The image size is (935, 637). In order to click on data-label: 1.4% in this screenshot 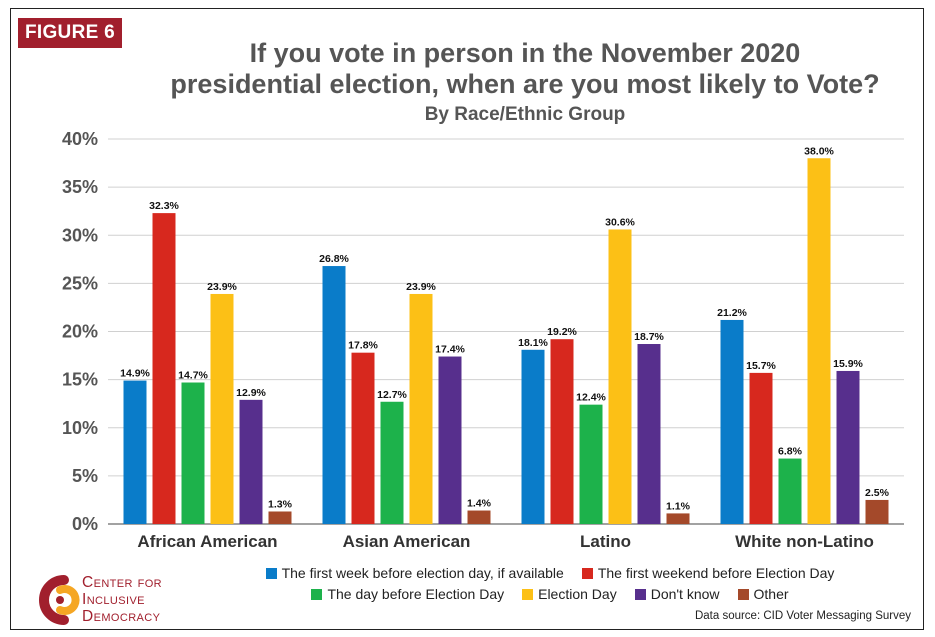, I will do `click(479, 504)`.